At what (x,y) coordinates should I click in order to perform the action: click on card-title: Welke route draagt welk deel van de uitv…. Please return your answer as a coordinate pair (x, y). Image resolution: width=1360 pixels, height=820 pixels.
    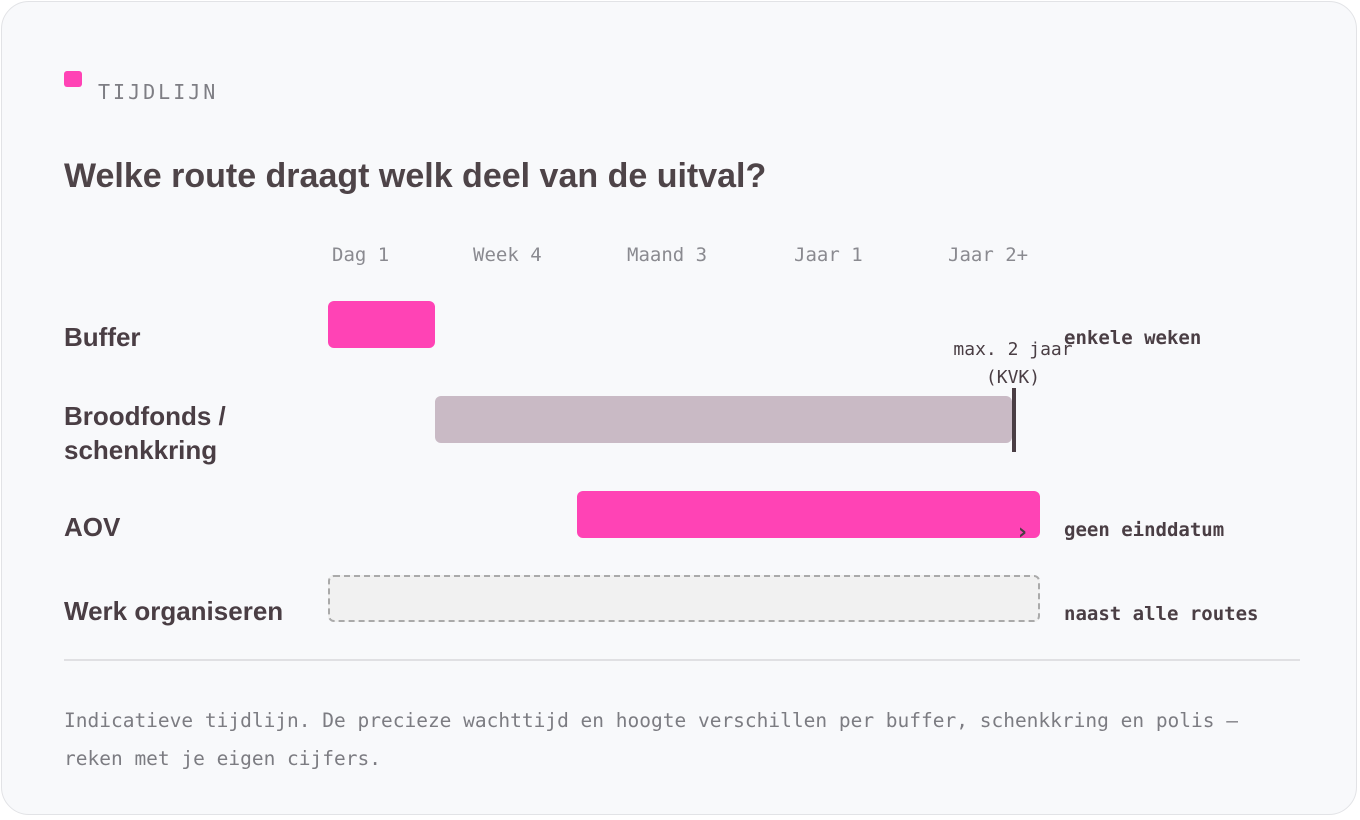
    Looking at the image, I should click on (415, 176).